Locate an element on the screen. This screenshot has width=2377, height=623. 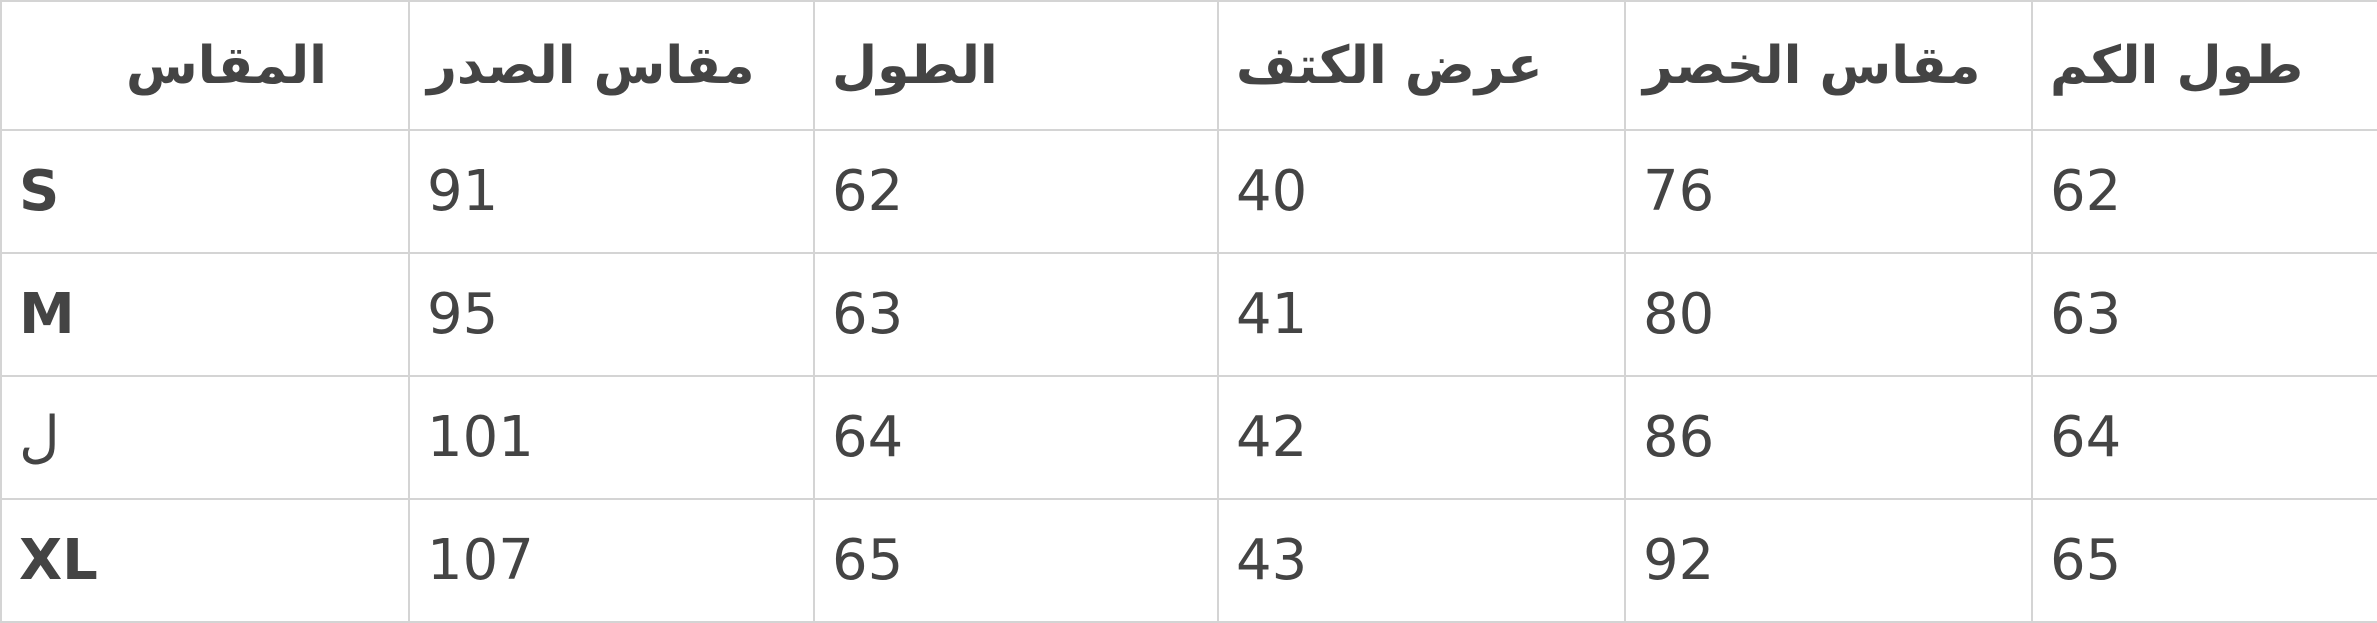
cell-shoulder-width: 40 is located at coordinates (1421, 191).